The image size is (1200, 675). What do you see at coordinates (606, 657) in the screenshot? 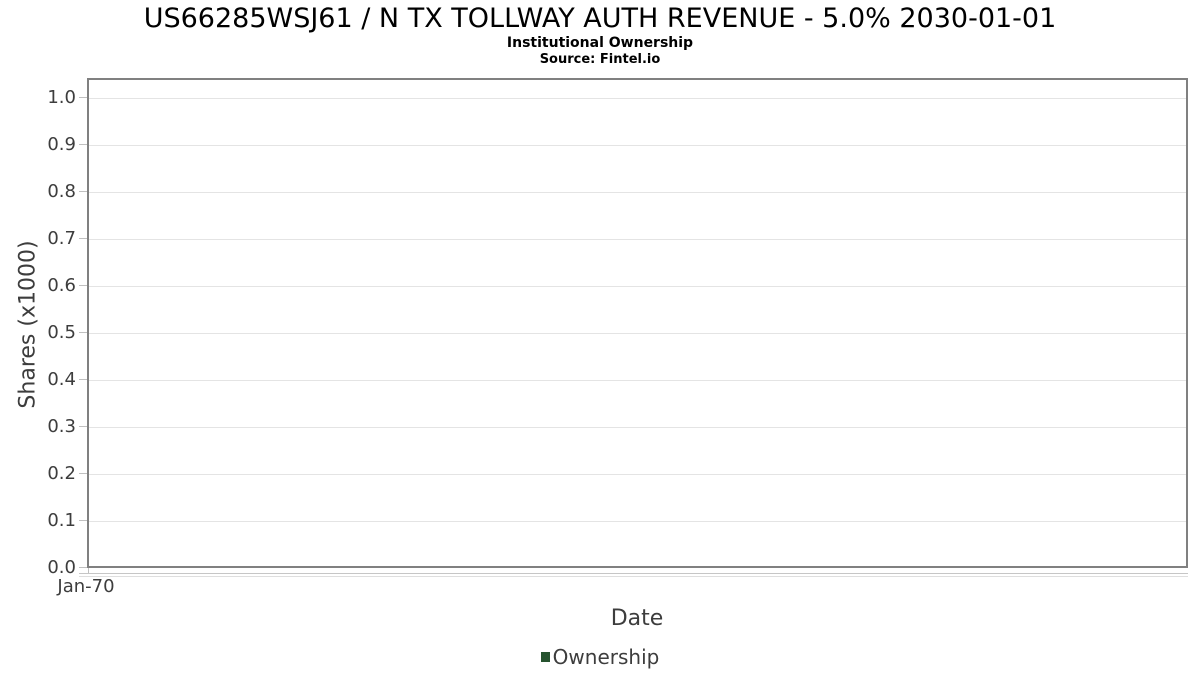
I see `legend-label: Ownership` at bounding box center [606, 657].